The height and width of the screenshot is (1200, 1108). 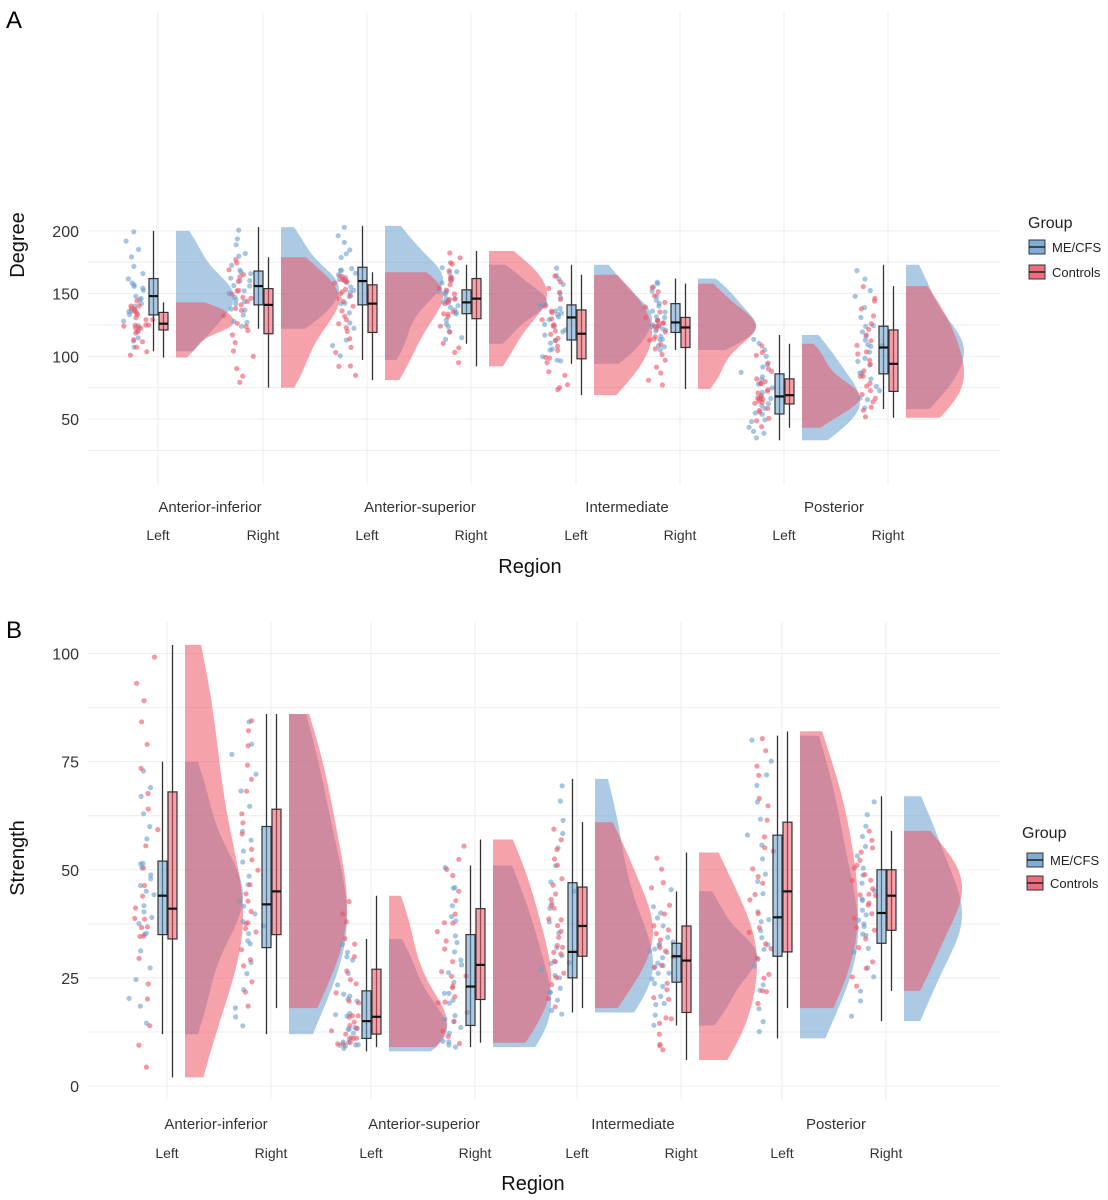 What do you see at coordinates (676, 962) in the screenshot?
I see `panel-b-me-cfs-intermediate-right-box` at bounding box center [676, 962].